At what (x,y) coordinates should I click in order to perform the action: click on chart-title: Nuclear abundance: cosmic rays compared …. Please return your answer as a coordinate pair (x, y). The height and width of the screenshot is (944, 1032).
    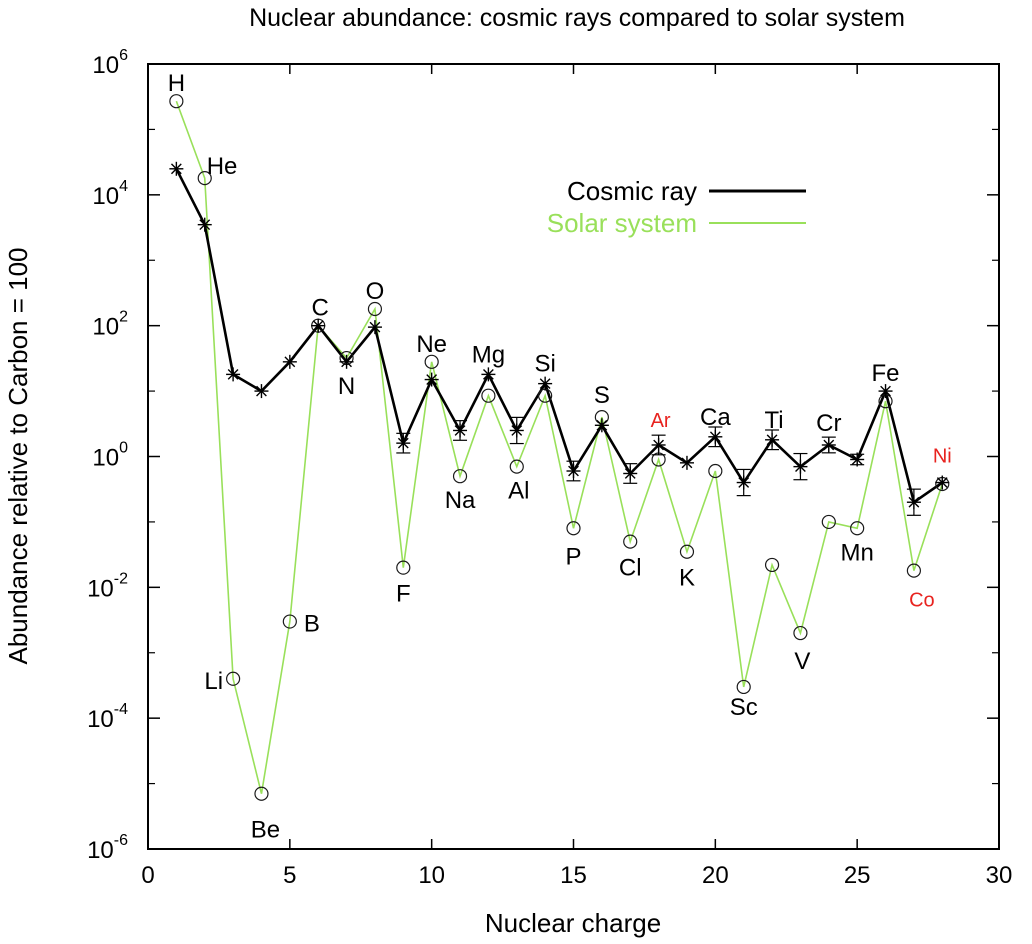
    Looking at the image, I should click on (577, 18).